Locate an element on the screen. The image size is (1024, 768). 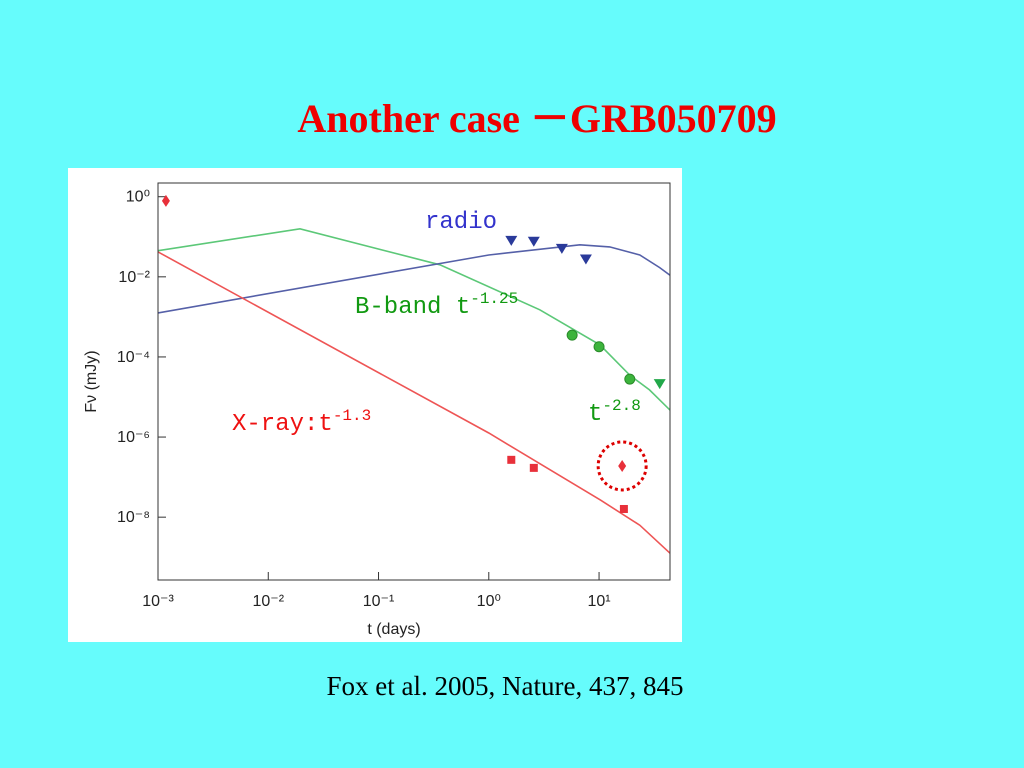
annotation: t-2.8 is located at coordinates (614, 412).